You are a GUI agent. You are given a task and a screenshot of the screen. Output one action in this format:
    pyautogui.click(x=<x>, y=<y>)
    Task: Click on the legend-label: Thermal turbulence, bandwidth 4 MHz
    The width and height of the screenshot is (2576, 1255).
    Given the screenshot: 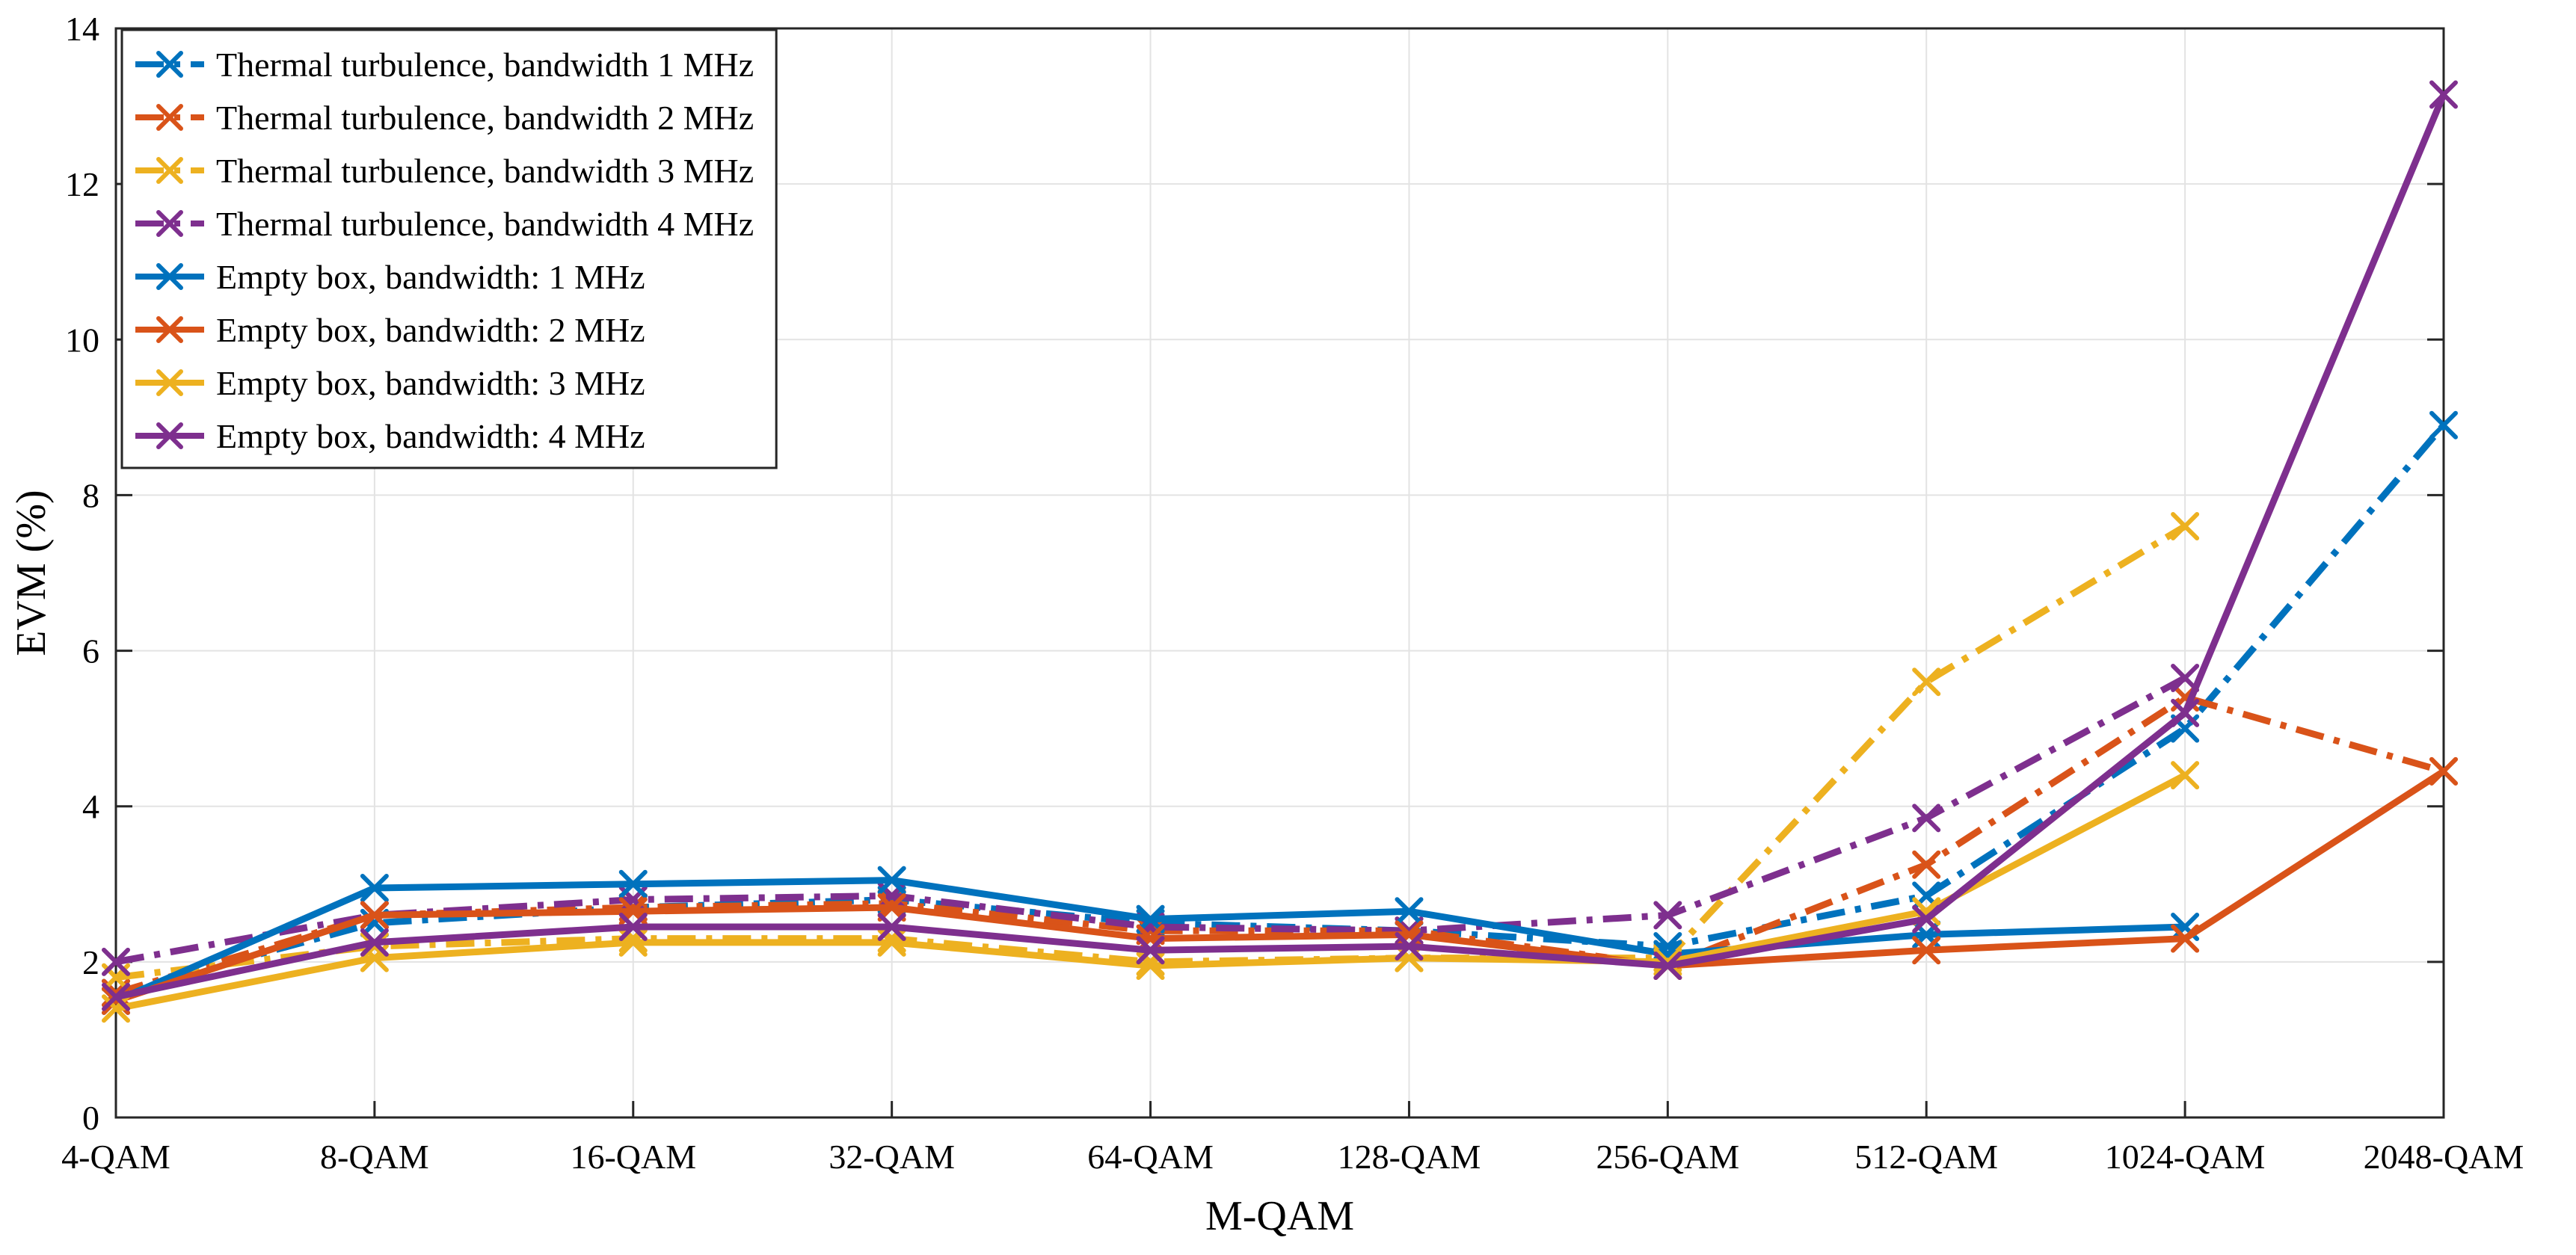 What is the action you would take?
    pyautogui.click(x=485, y=224)
    